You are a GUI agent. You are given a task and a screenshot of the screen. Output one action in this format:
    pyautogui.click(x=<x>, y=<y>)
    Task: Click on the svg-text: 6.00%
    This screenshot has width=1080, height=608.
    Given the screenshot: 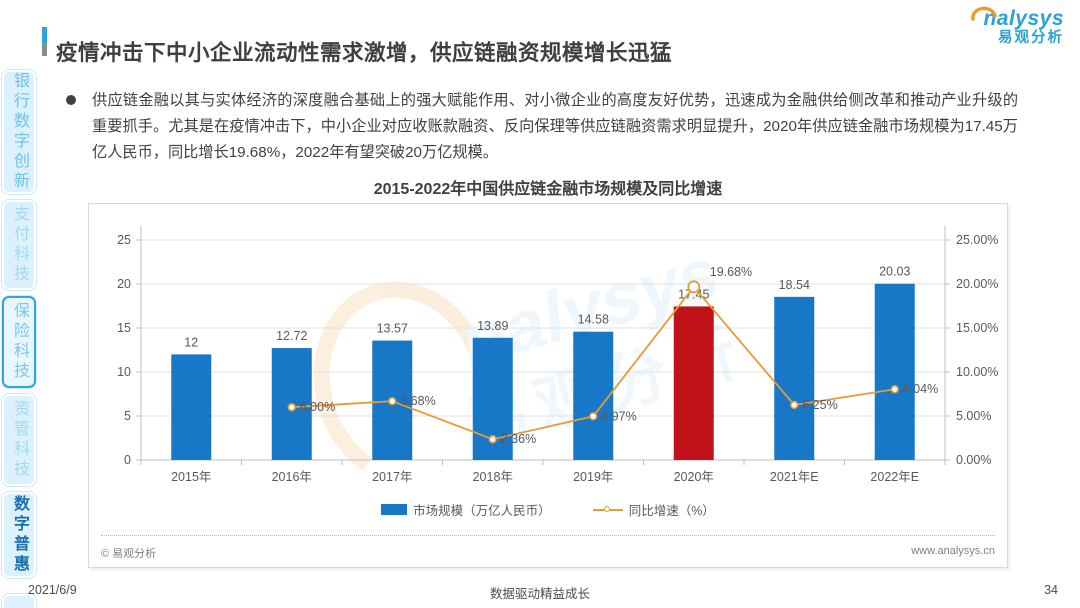 What is the action you would take?
    pyautogui.click(x=317, y=407)
    